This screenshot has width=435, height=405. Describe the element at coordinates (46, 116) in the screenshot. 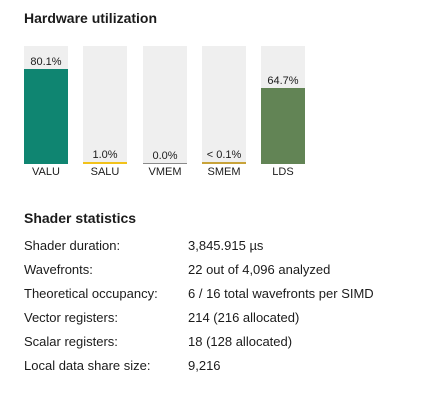

I see `bar-valu-fill` at that location.